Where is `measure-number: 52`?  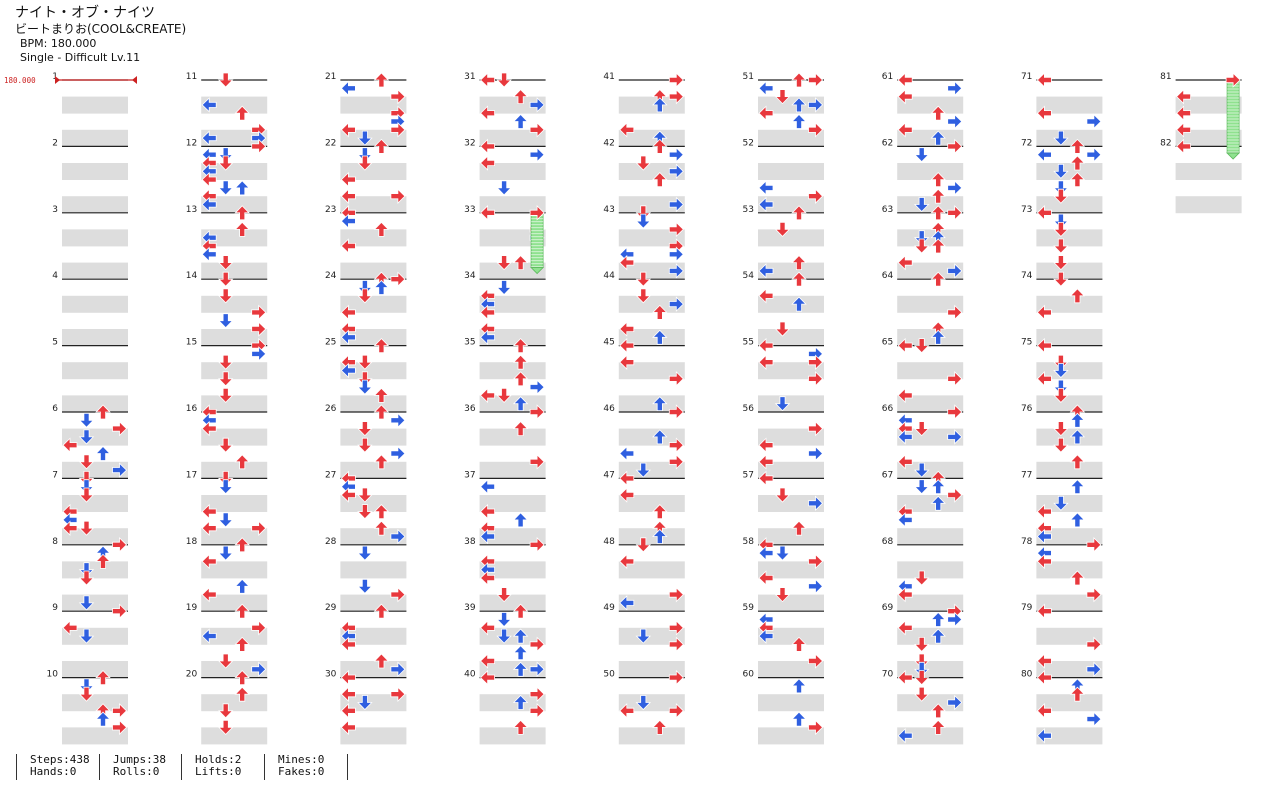 measure-number: 52 is located at coordinates (748, 143).